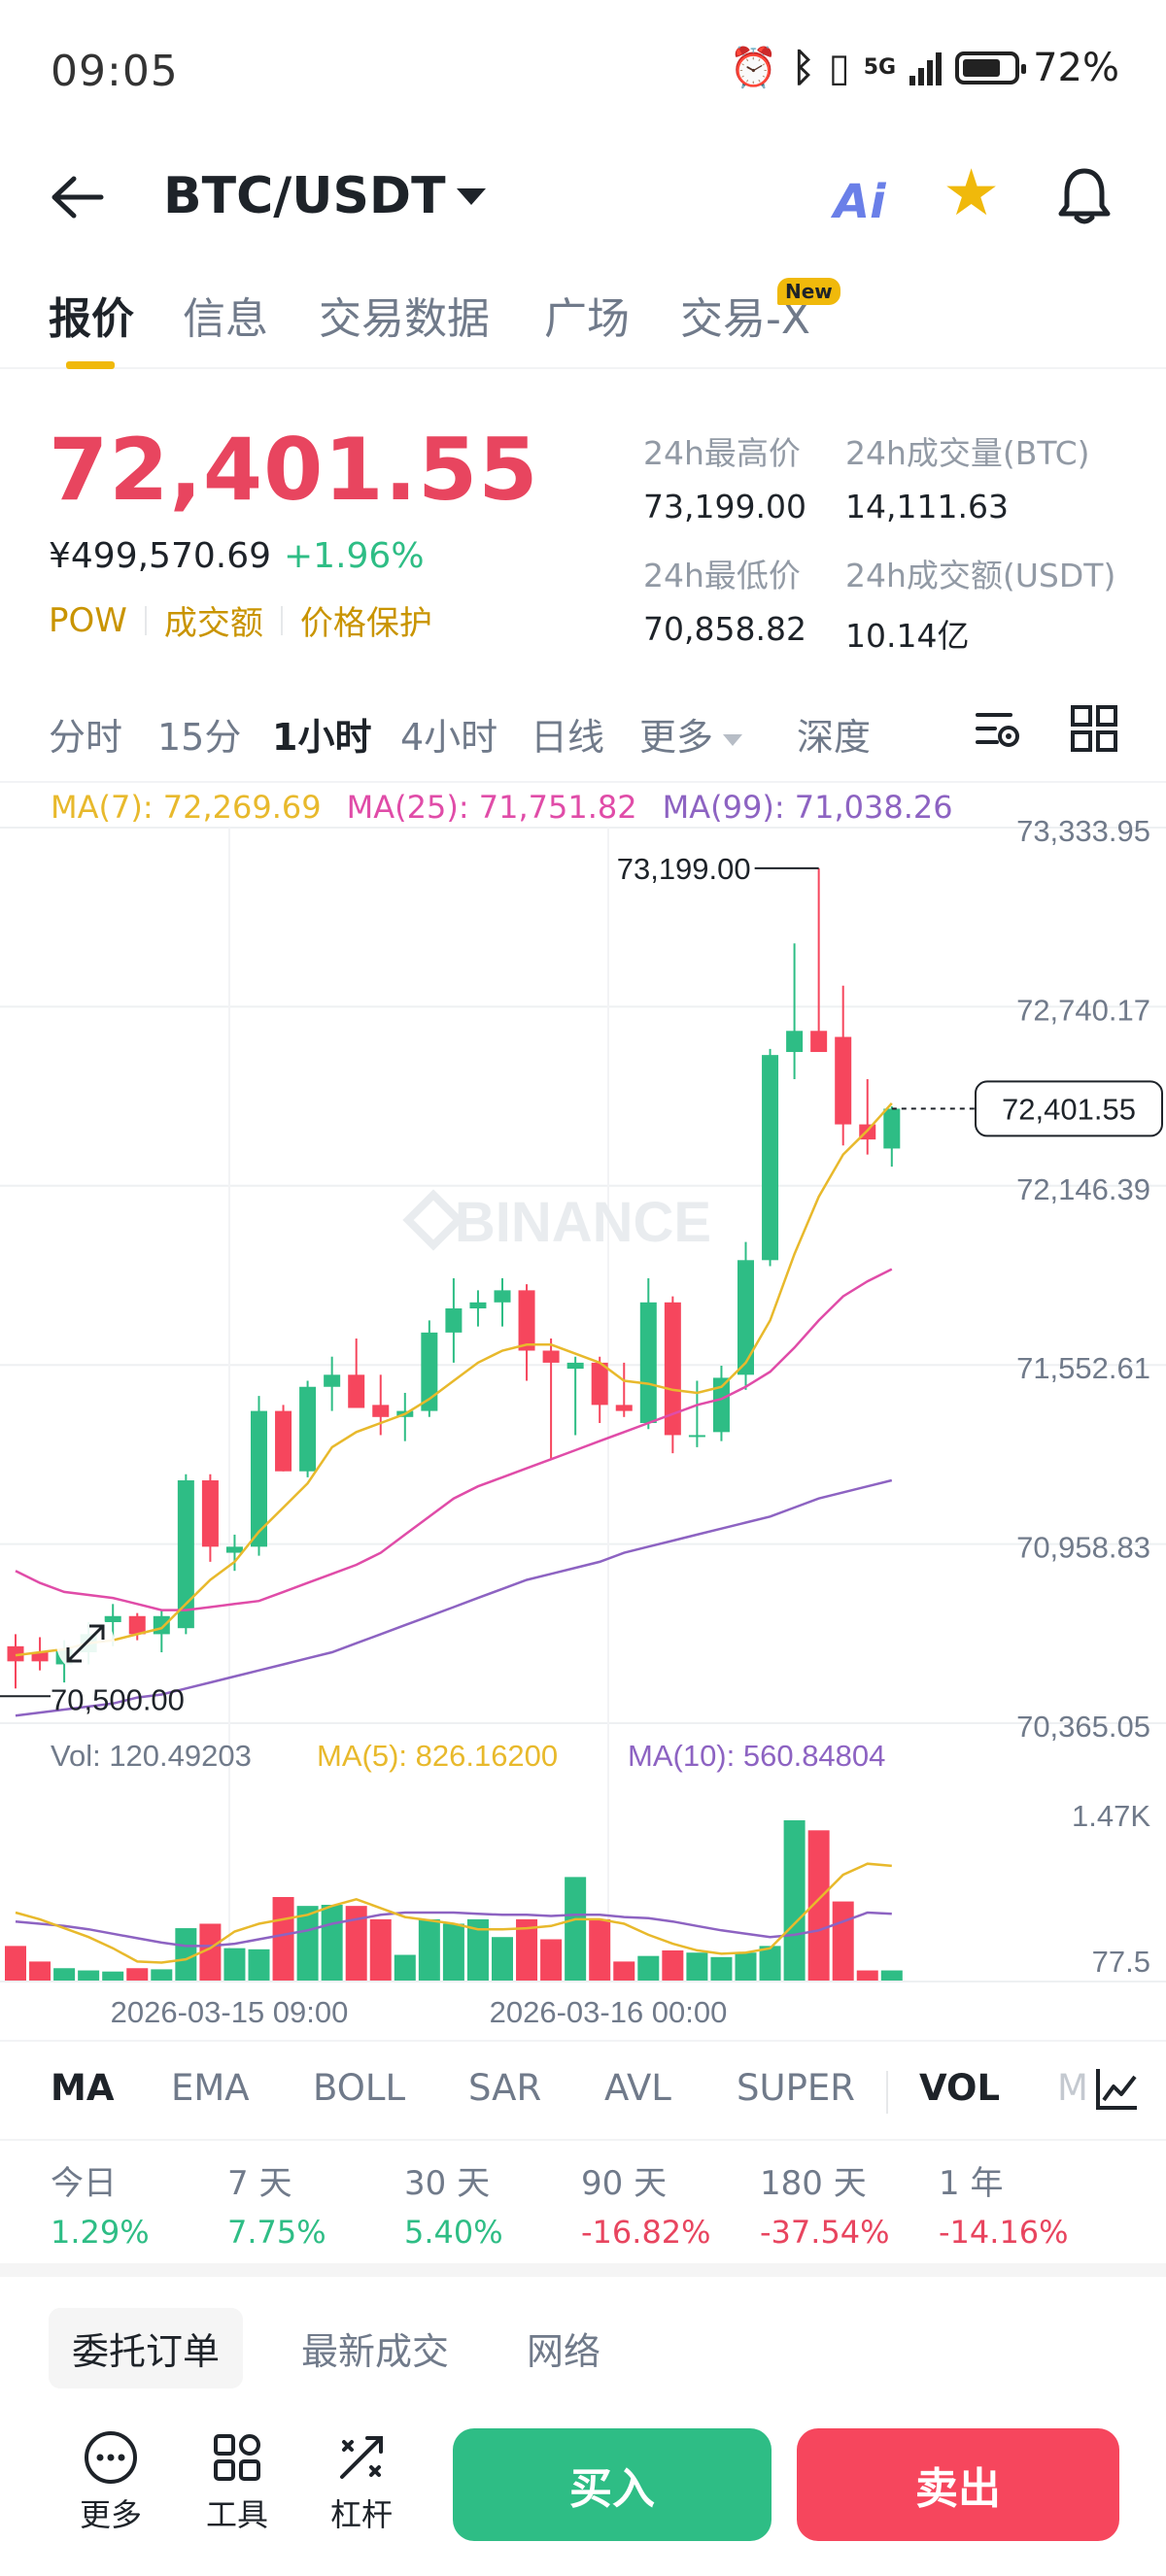  Describe the element at coordinates (1072, 2088) in the screenshot. I see `indicator-macd: M` at that location.